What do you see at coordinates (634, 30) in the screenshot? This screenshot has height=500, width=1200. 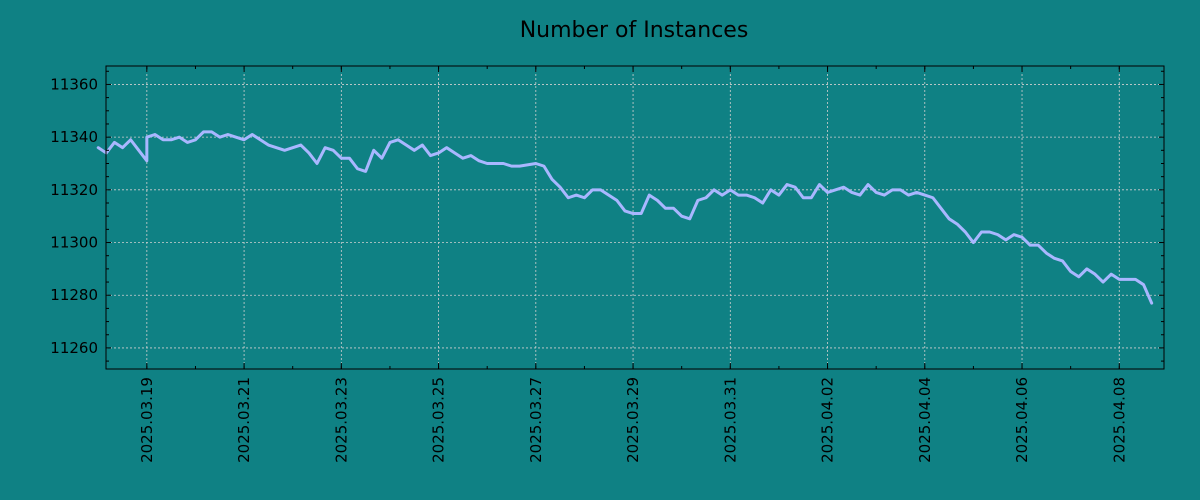 I see `chart-title: Number of Instances` at bounding box center [634, 30].